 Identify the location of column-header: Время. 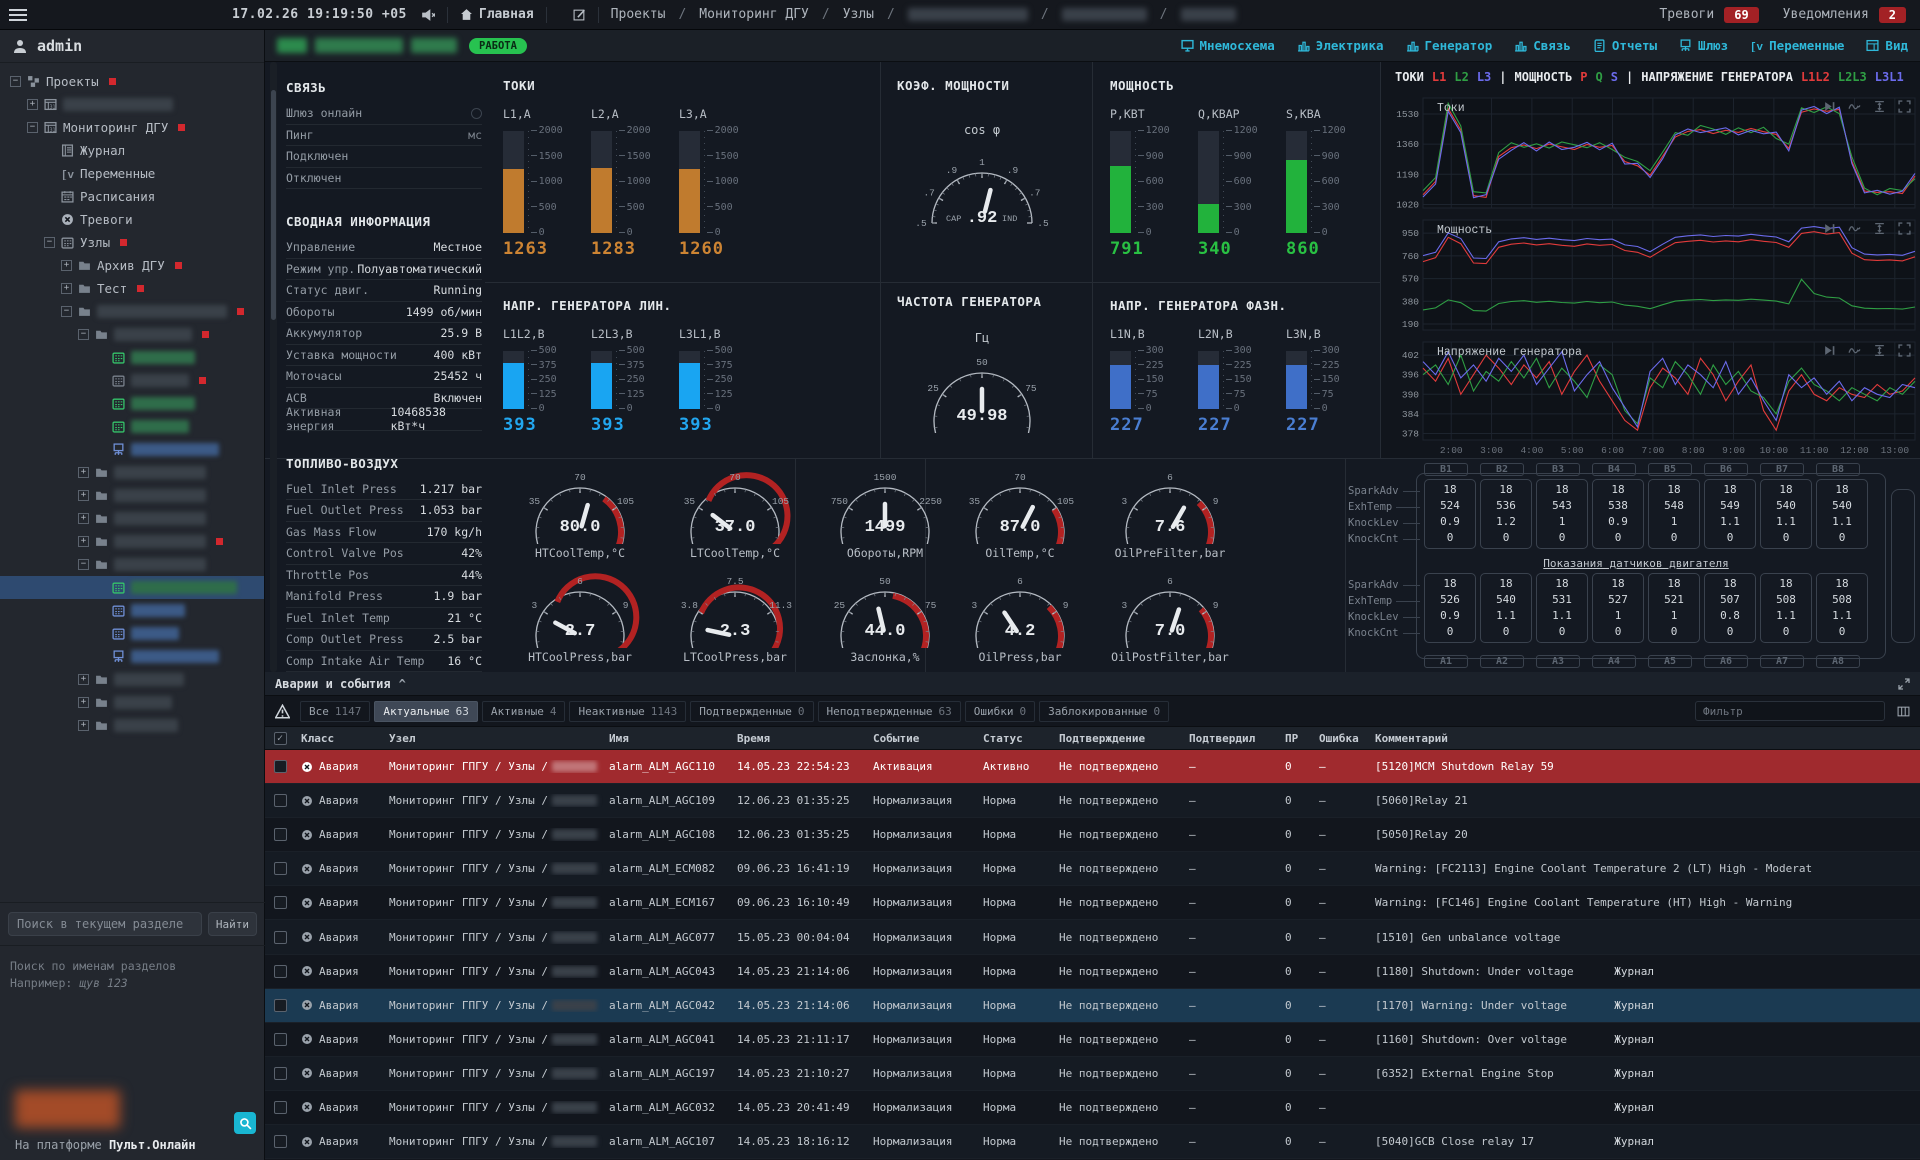
(754, 738).